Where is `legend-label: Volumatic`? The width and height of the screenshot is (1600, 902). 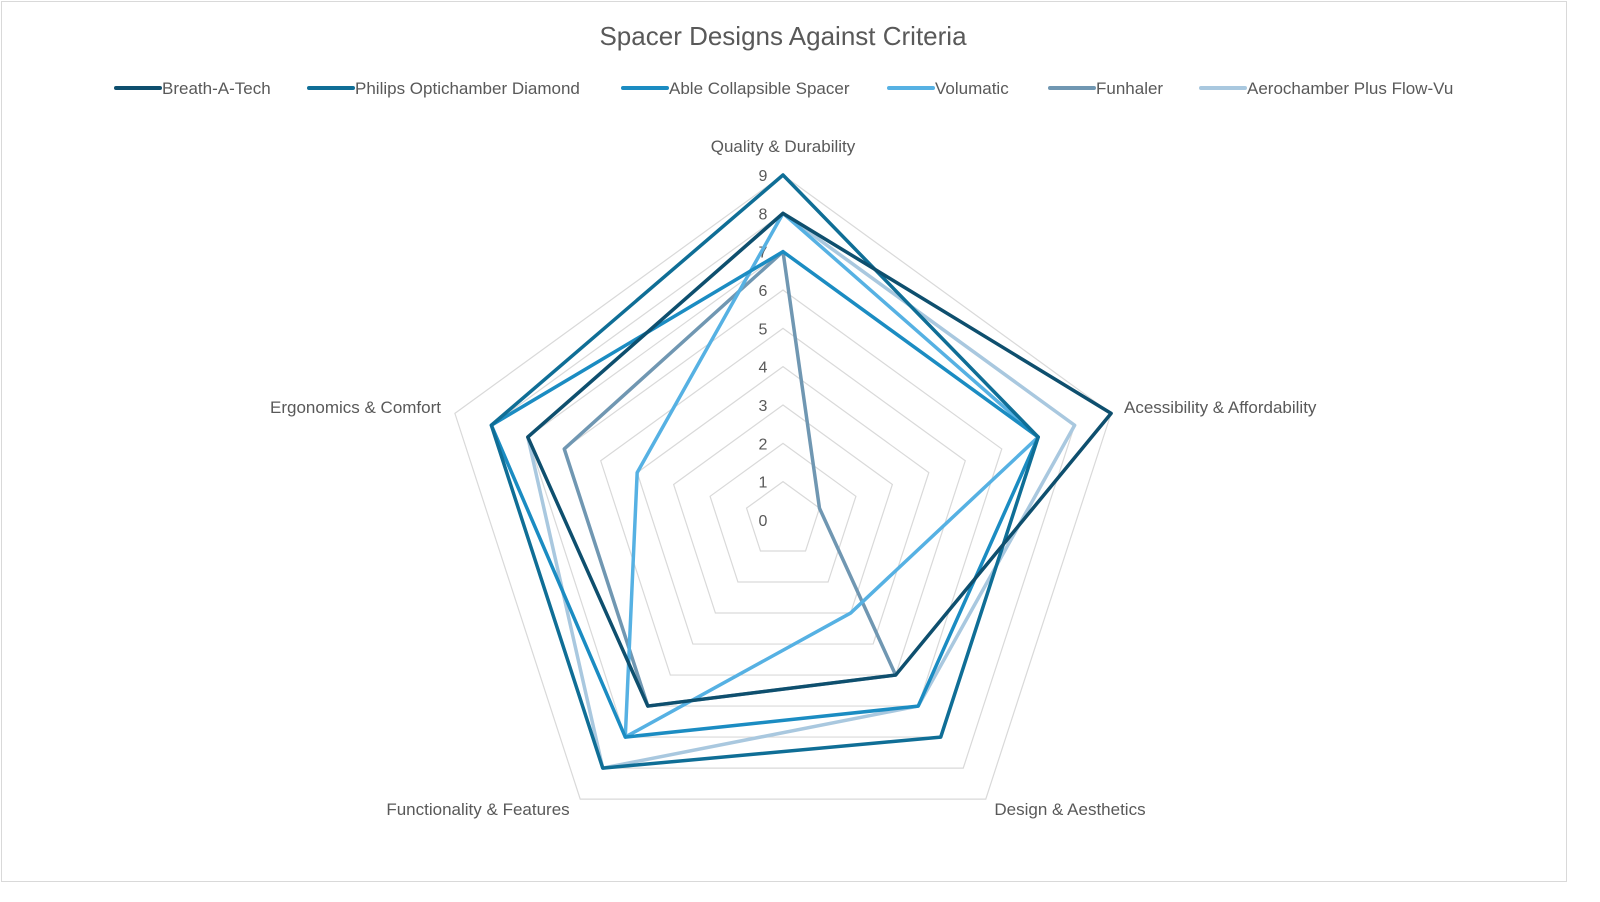 legend-label: Volumatic is located at coordinates (972, 88).